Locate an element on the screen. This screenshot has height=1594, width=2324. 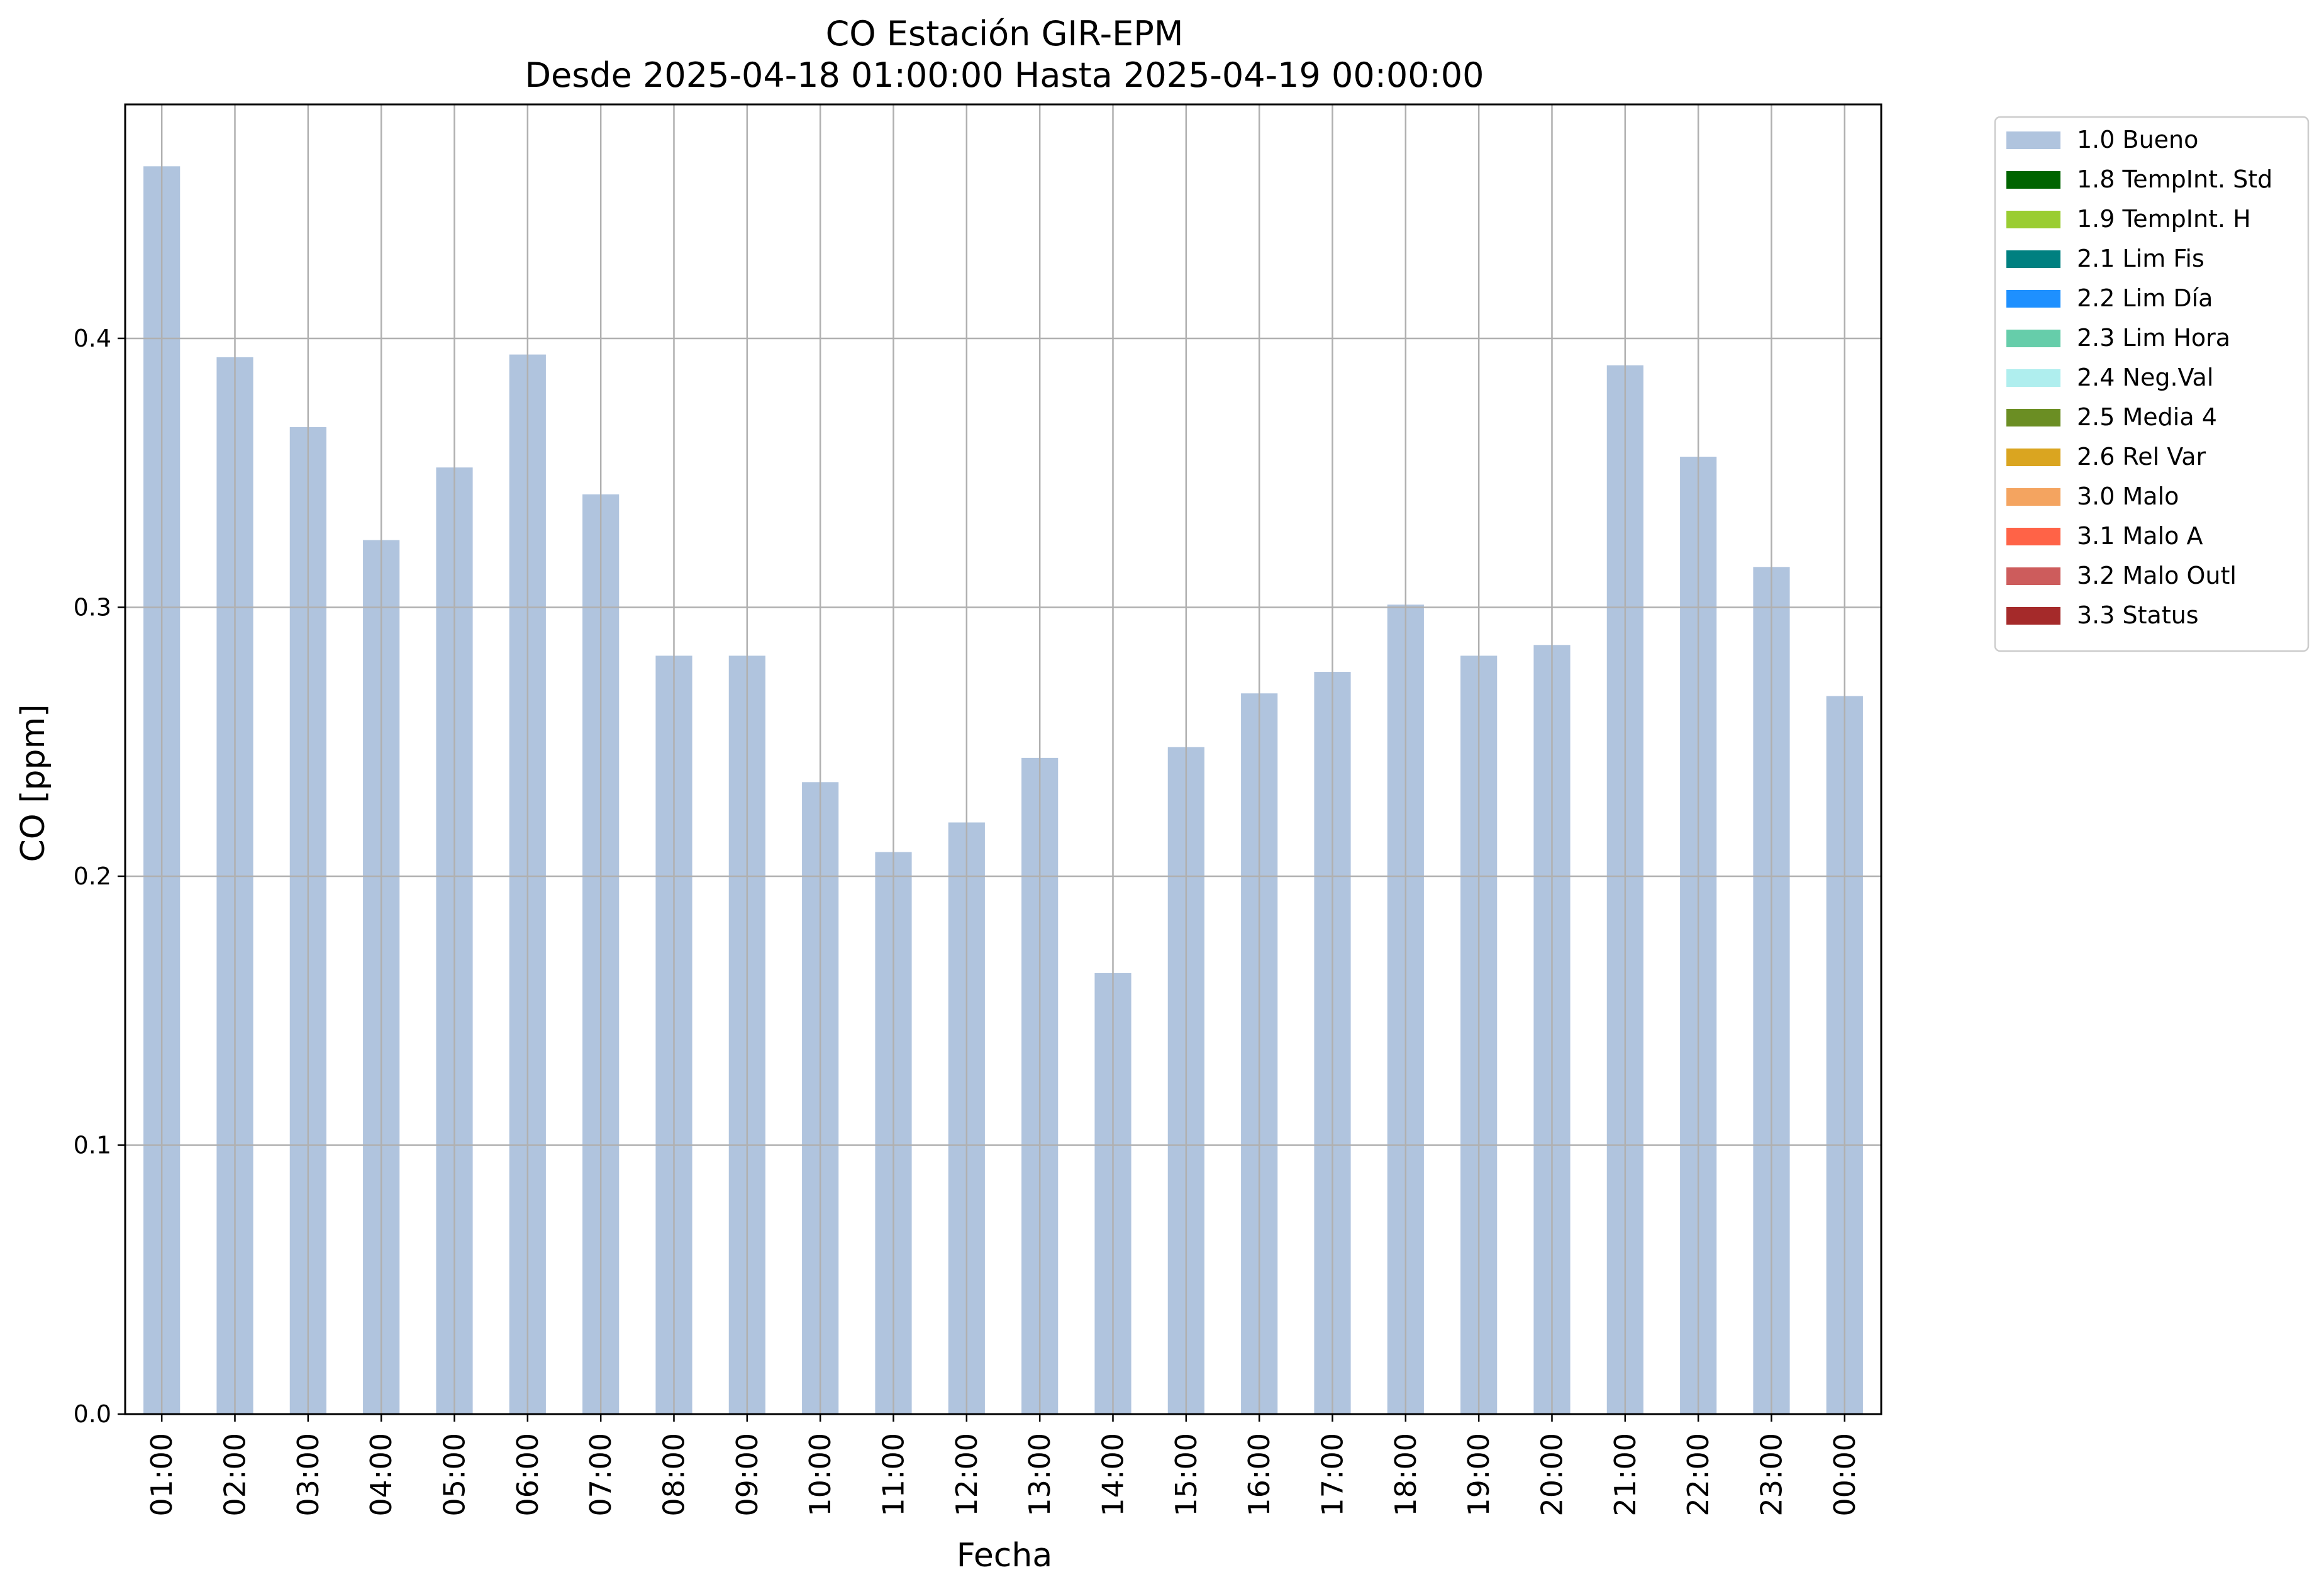
x-tick-label: 05:00 is located at coordinates (455, 1475).